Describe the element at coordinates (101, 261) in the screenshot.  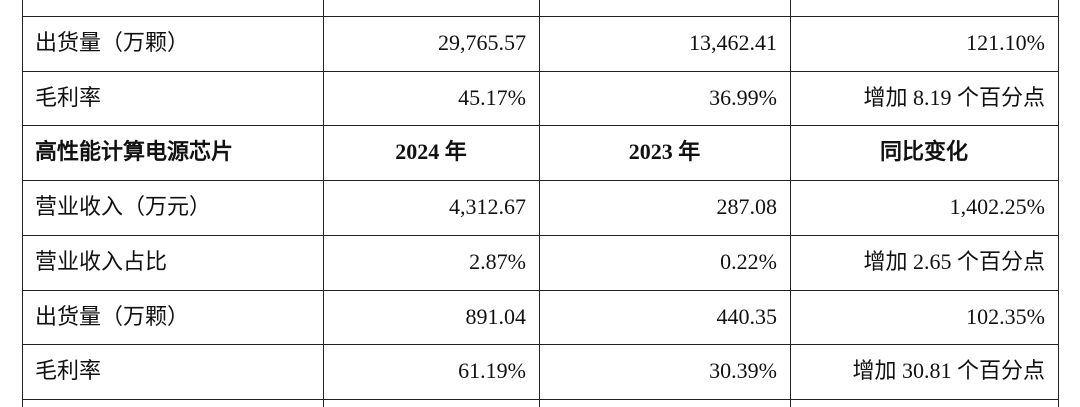
I see `table-cell: 营业收入占比` at that location.